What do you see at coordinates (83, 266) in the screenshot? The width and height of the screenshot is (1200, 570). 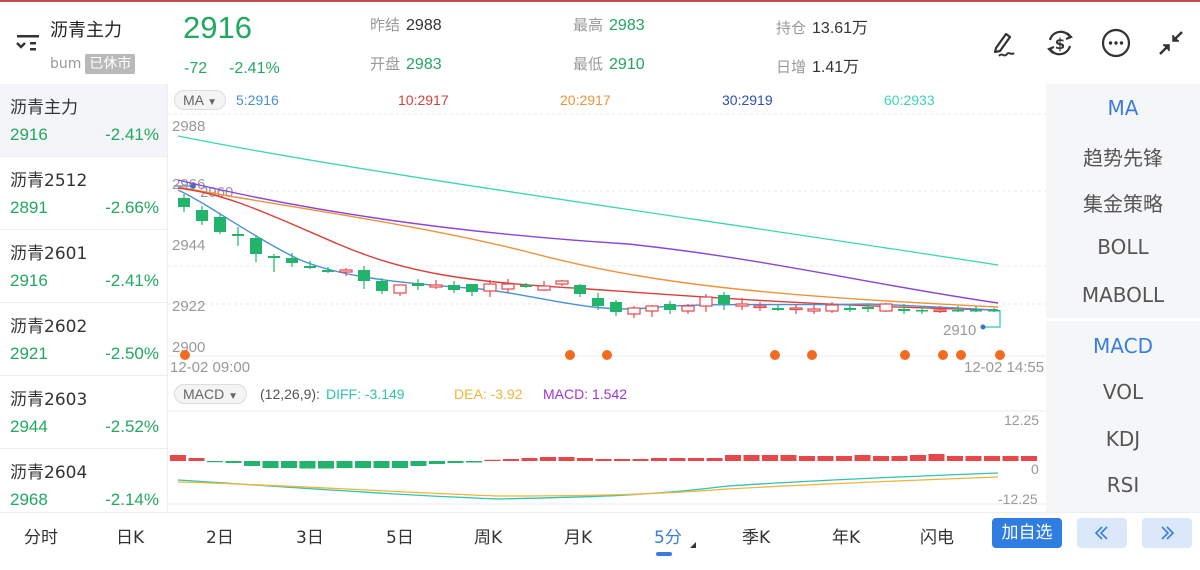 I see `sidebar-item-2601: 沥青2601 2916 -2.41%` at bounding box center [83, 266].